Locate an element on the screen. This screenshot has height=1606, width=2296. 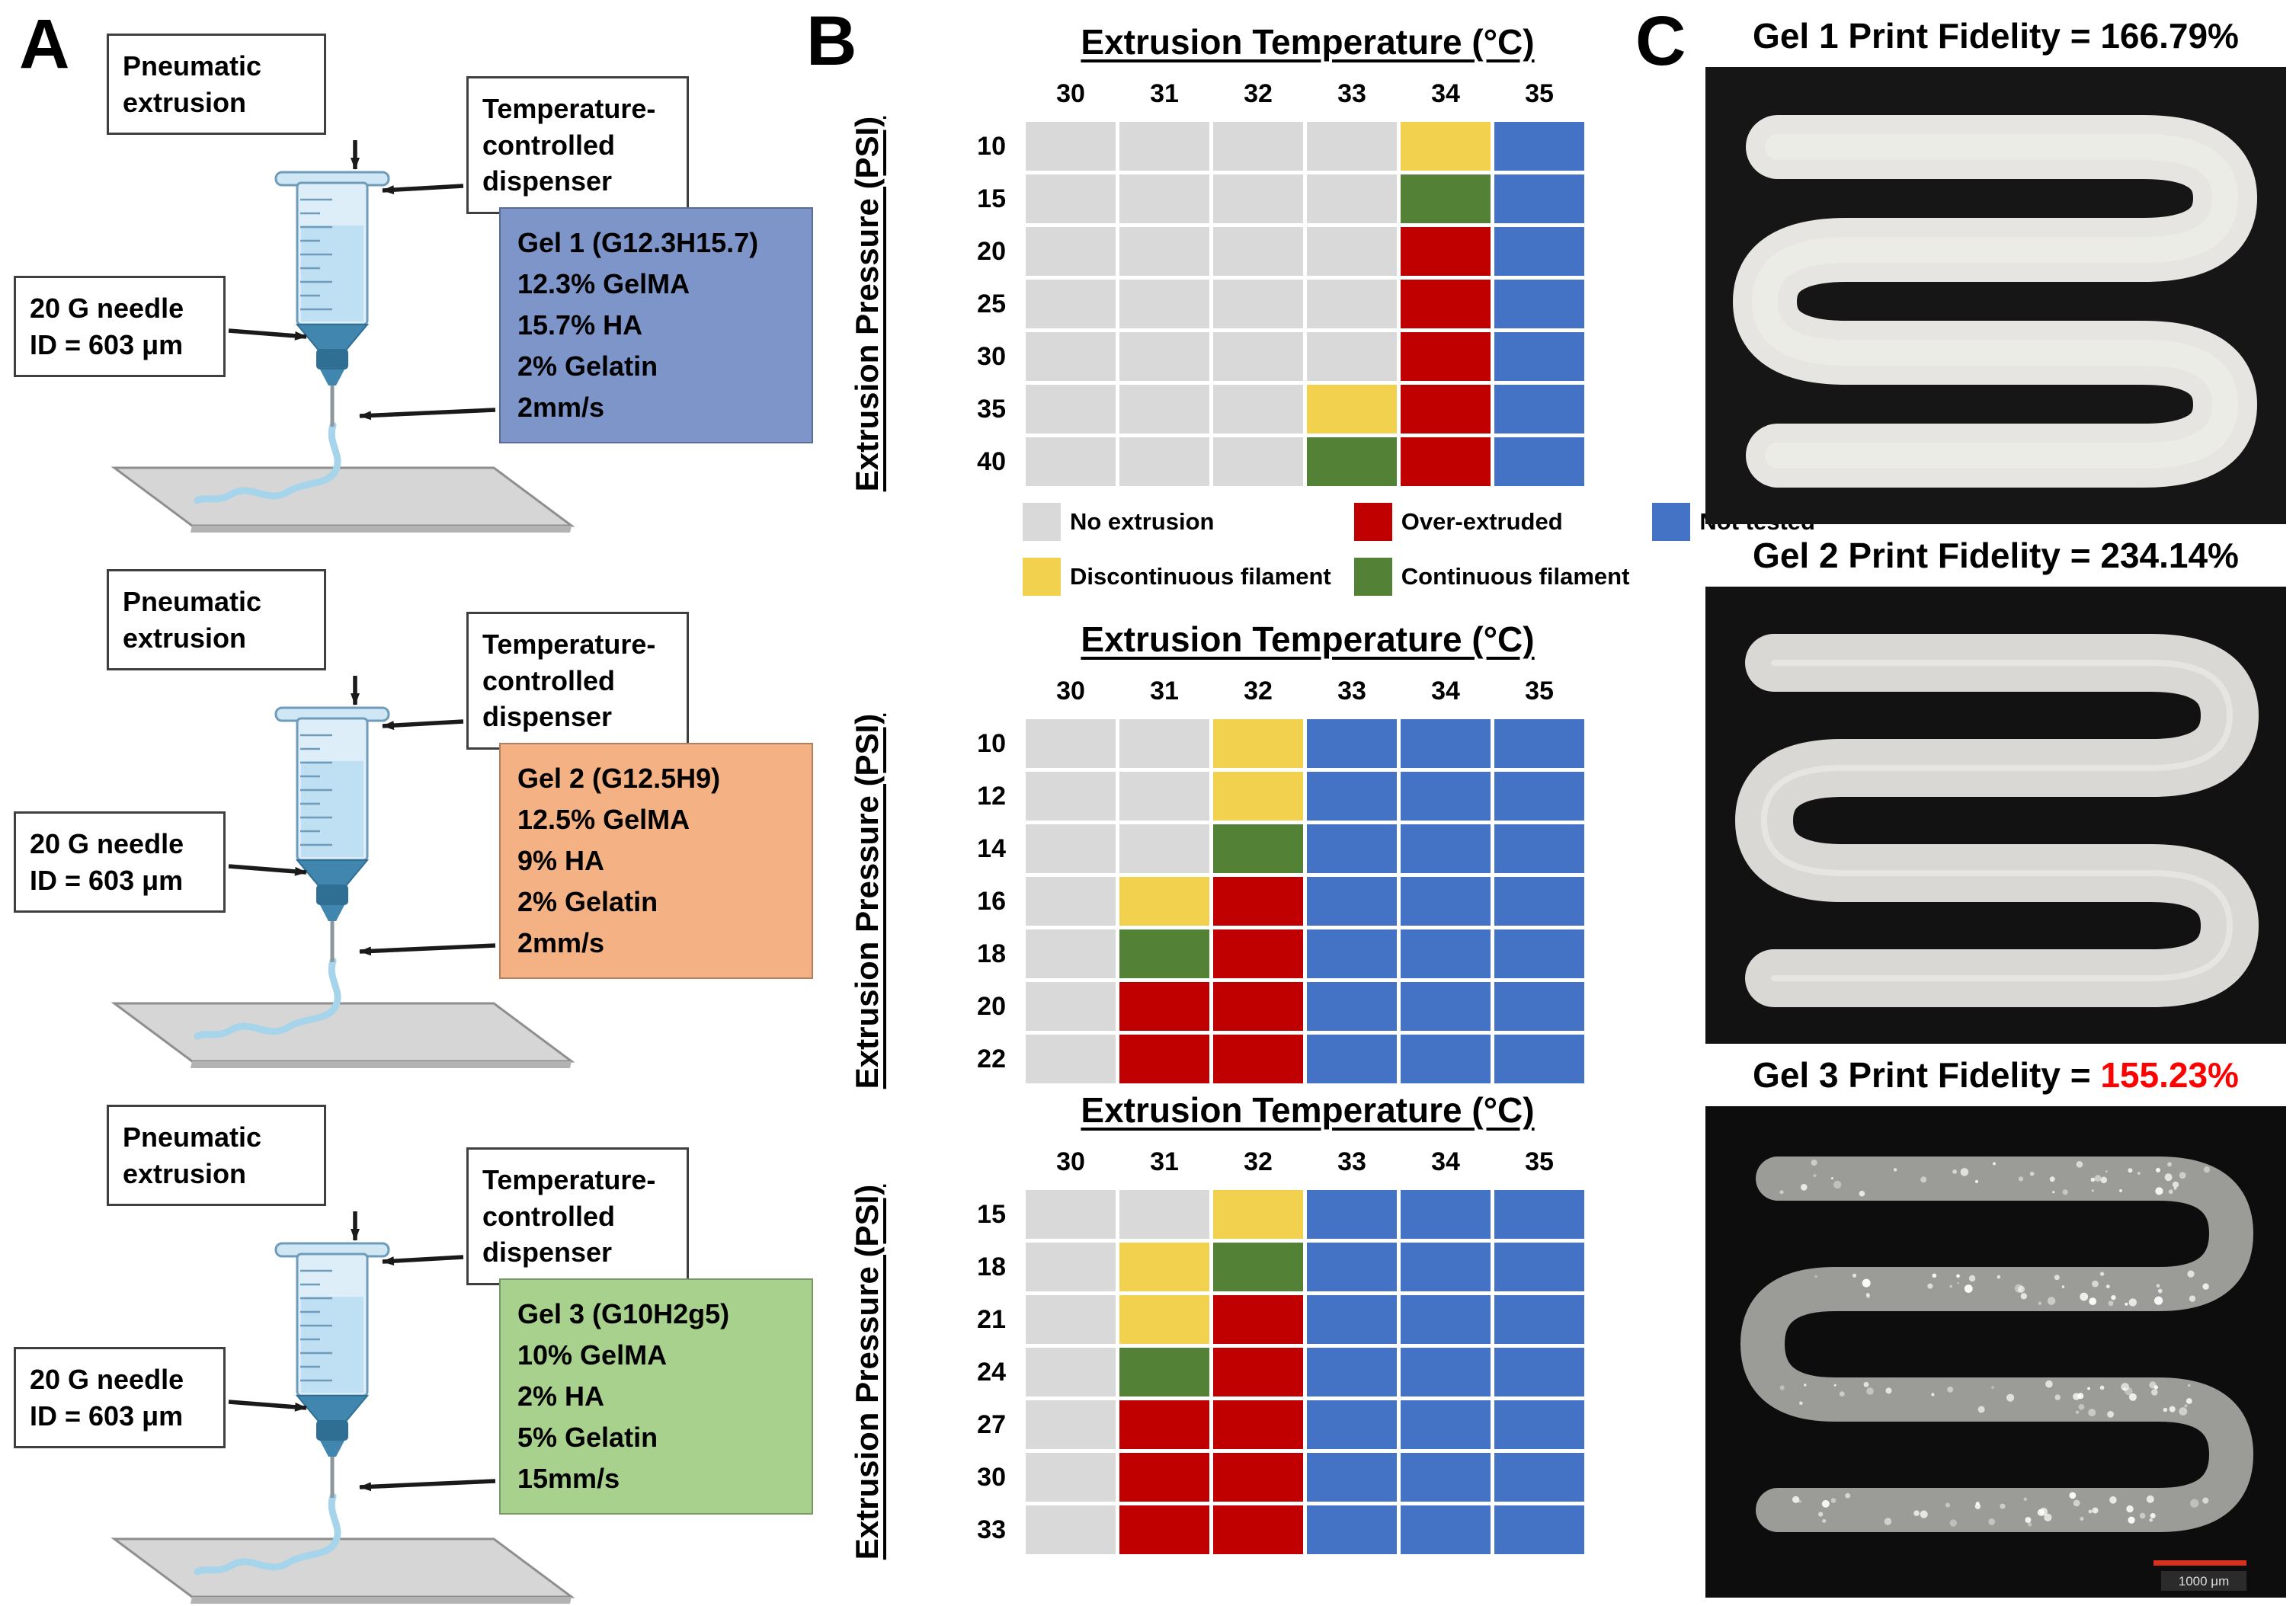
pressure-tick: 40 is located at coordinates (992, 461).